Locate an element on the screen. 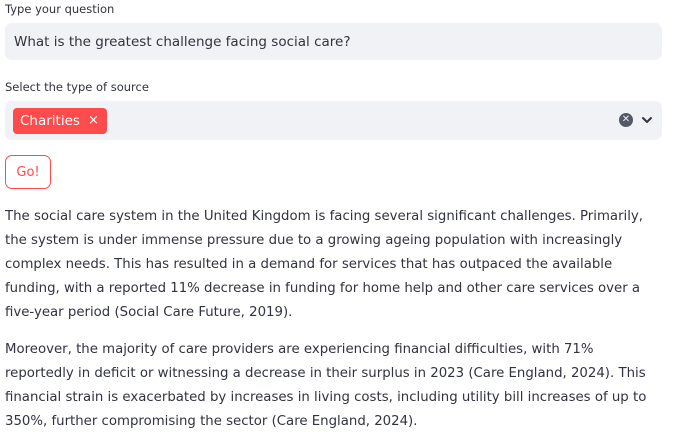 The width and height of the screenshot is (673, 447). chevron-down-icon is located at coordinates (647, 120).